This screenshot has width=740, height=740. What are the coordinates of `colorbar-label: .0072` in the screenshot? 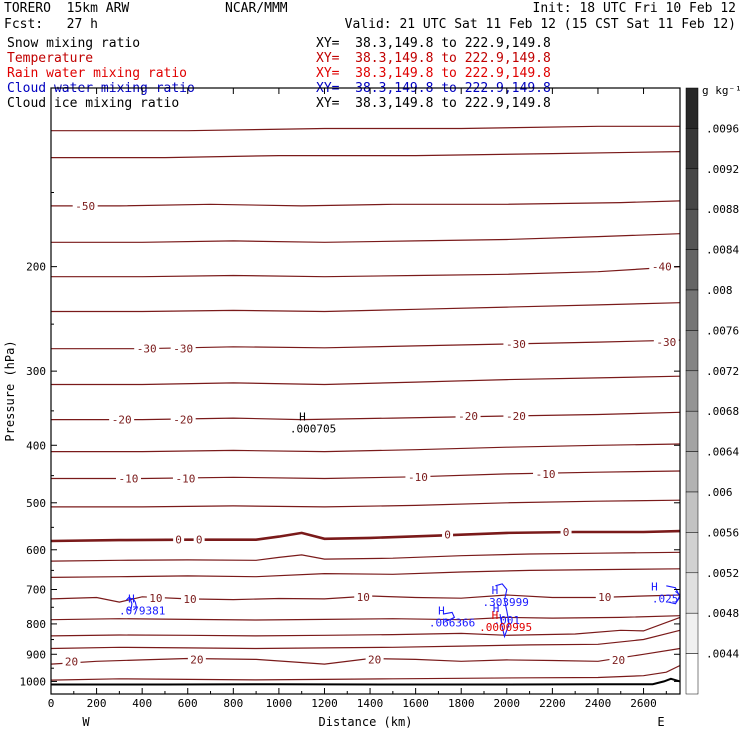 It's located at (722, 371).